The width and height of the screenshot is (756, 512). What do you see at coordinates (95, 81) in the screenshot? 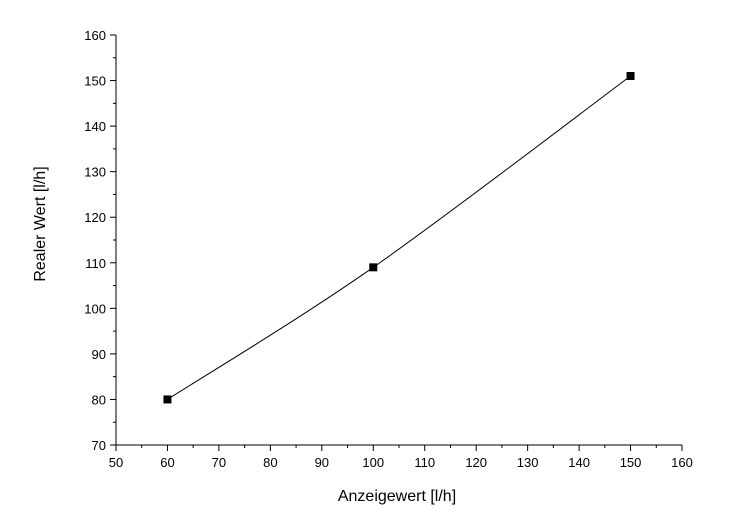
I see `y-tick-label: 150` at bounding box center [95, 81].